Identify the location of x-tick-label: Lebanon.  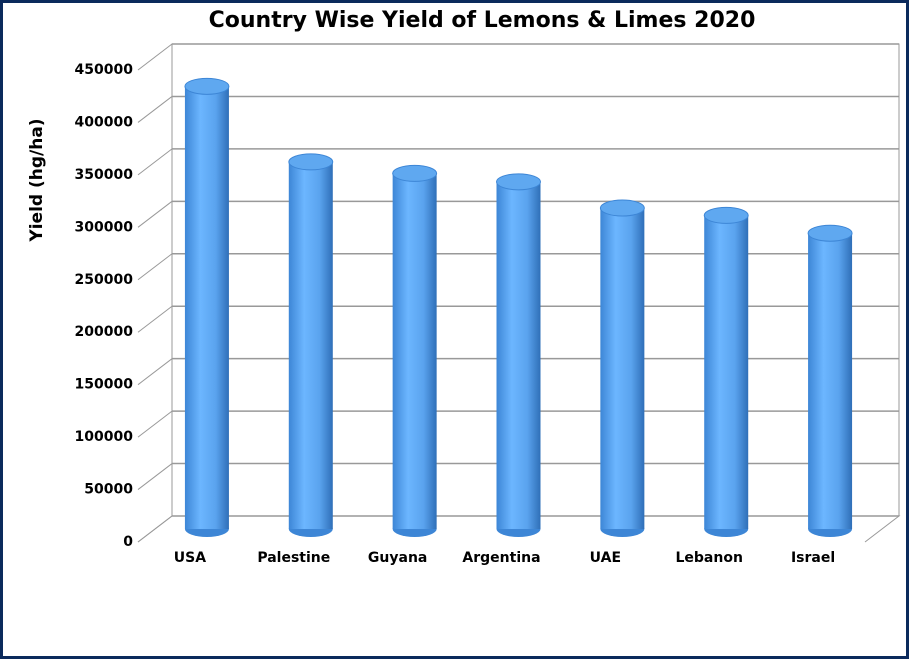
(708, 558).